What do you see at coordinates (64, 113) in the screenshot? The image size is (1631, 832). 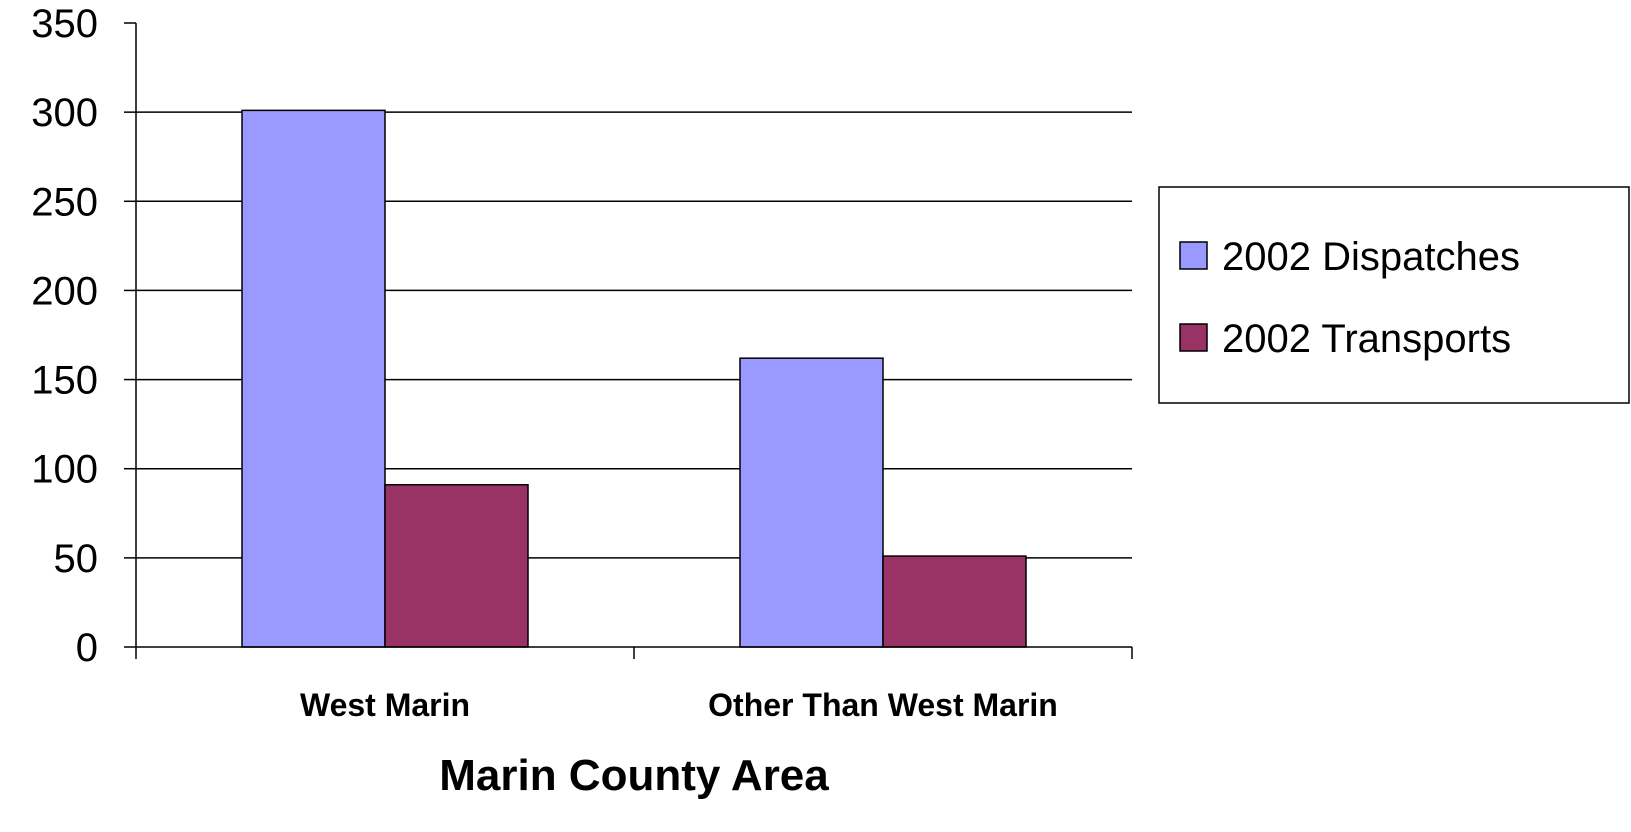 I see `y-tick-label: 300` at bounding box center [64, 113].